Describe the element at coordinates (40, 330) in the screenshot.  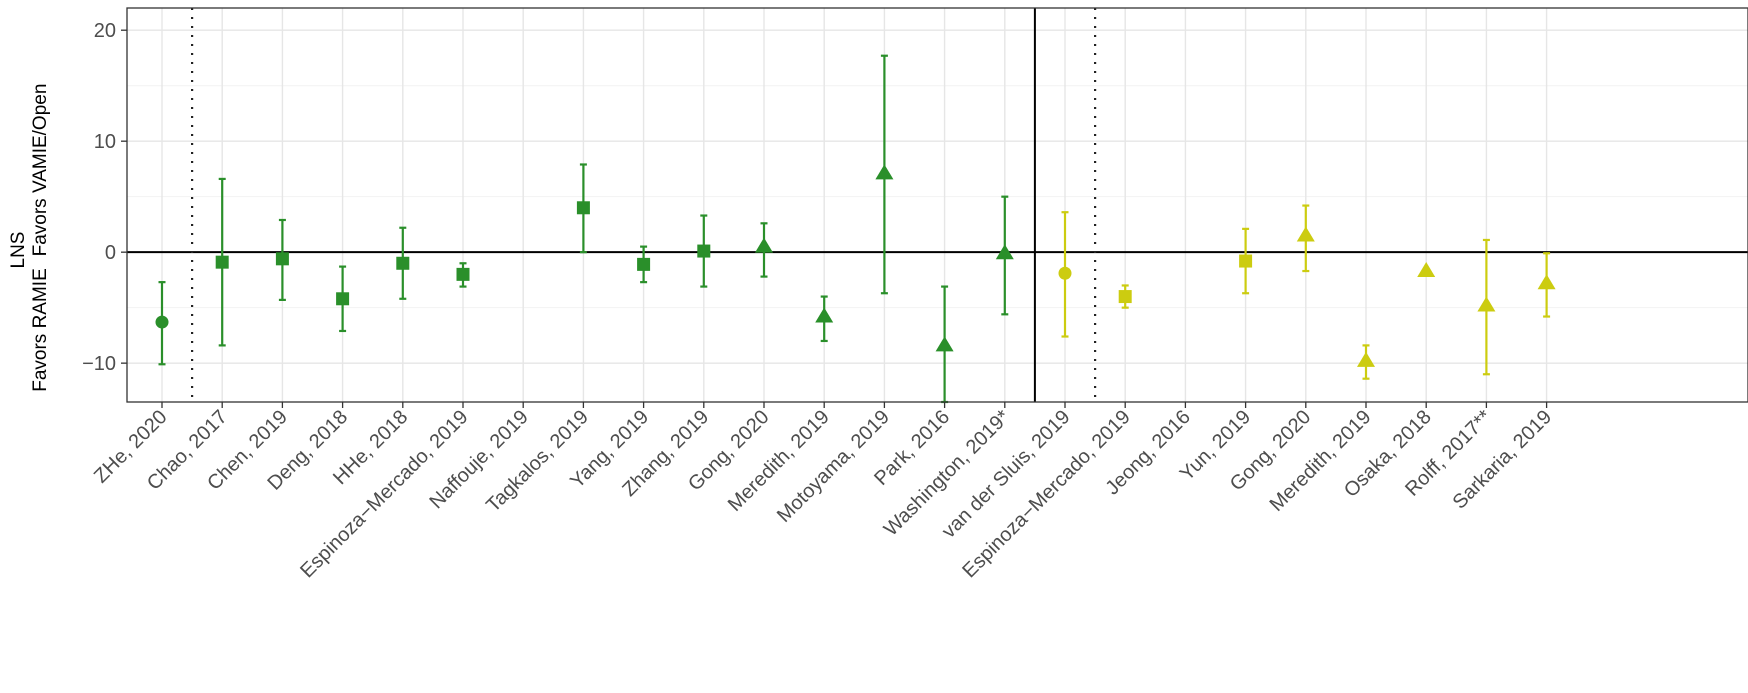
I see `y-axis-label-line-3: Favors RAMIE` at that location.